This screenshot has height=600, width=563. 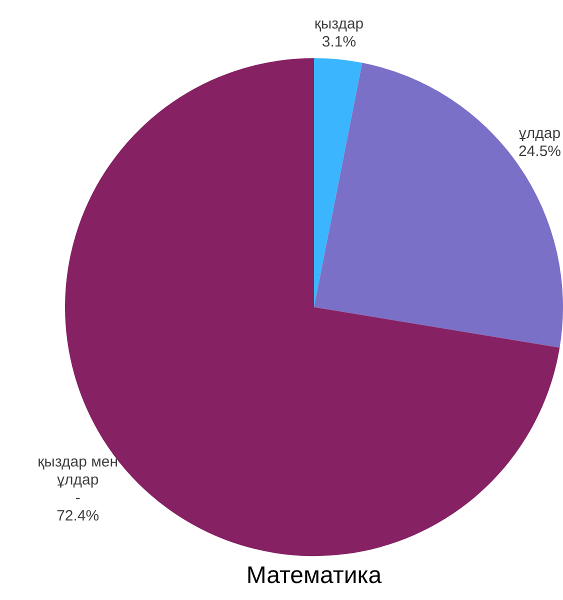 What do you see at coordinates (78, 480) in the screenshot?
I see `slice-label: қыздар мен ұлдар -` at bounding box center [78, 480].